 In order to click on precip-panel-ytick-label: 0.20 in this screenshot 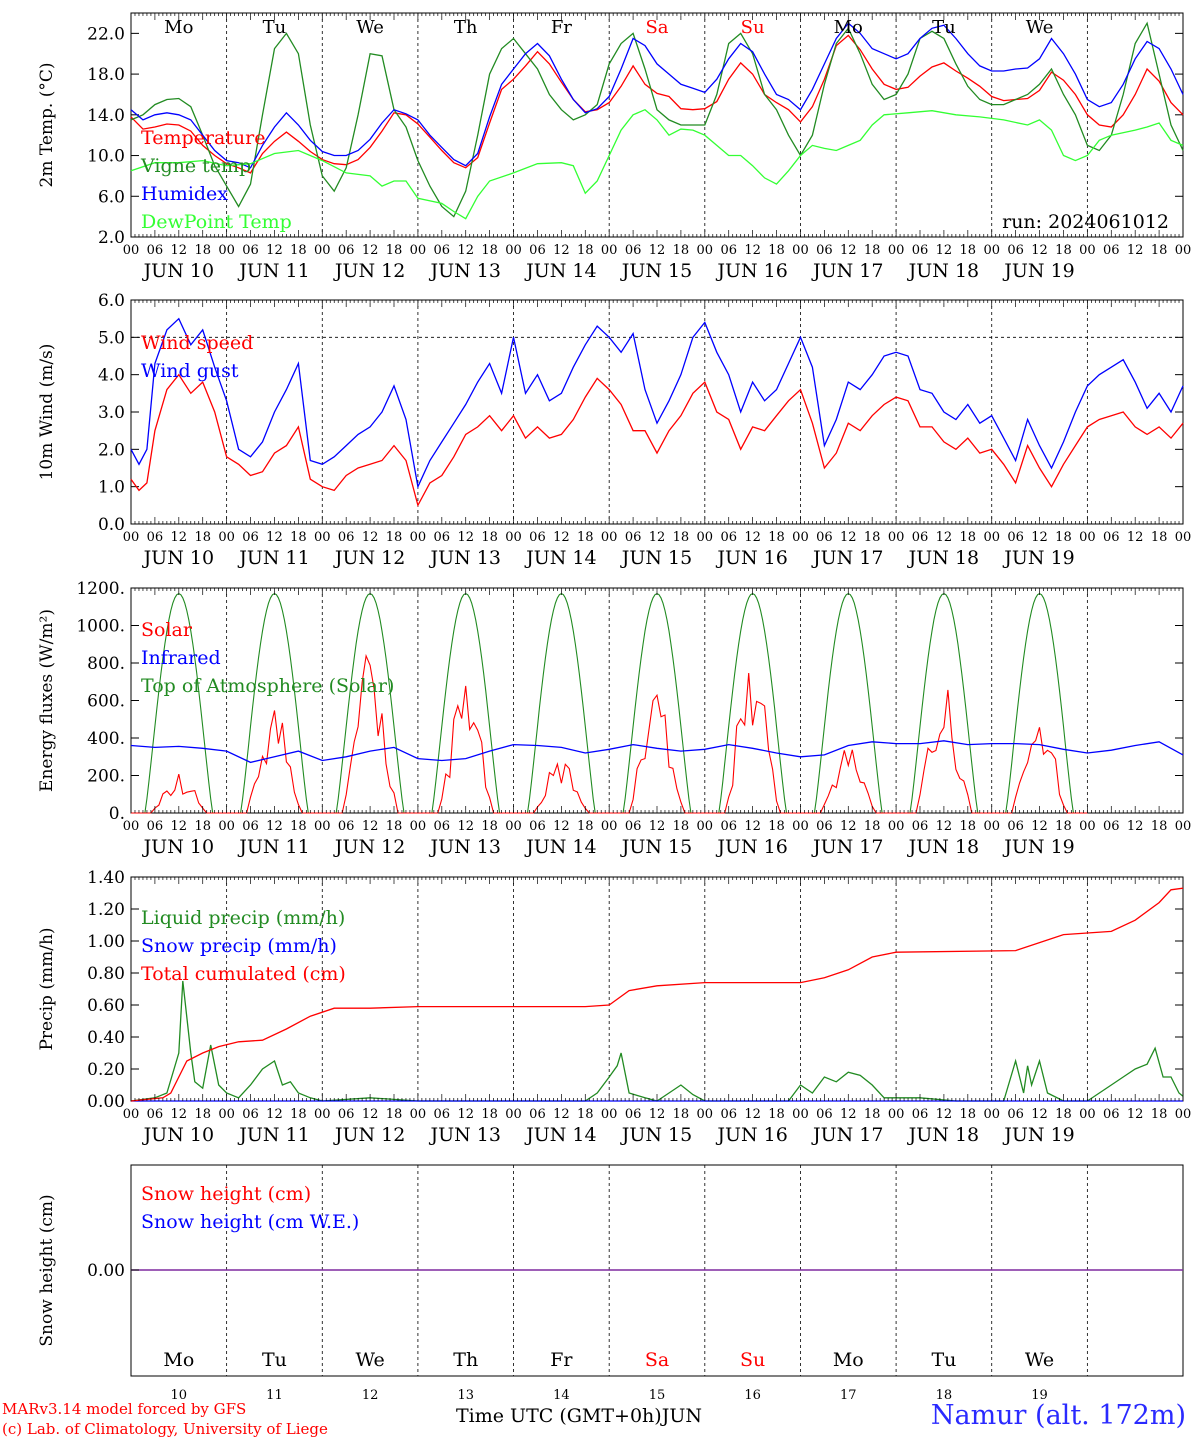, I will do `click(106, 1070)`.